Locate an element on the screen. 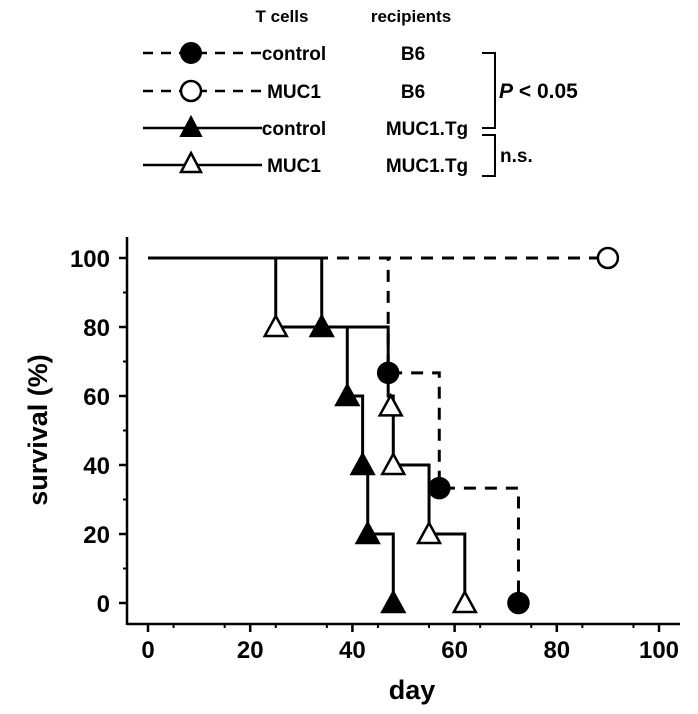 This screenshot has height=714, width=698. legend-recipients-3: MUC1.Tg is located at coordinates (427, 129).